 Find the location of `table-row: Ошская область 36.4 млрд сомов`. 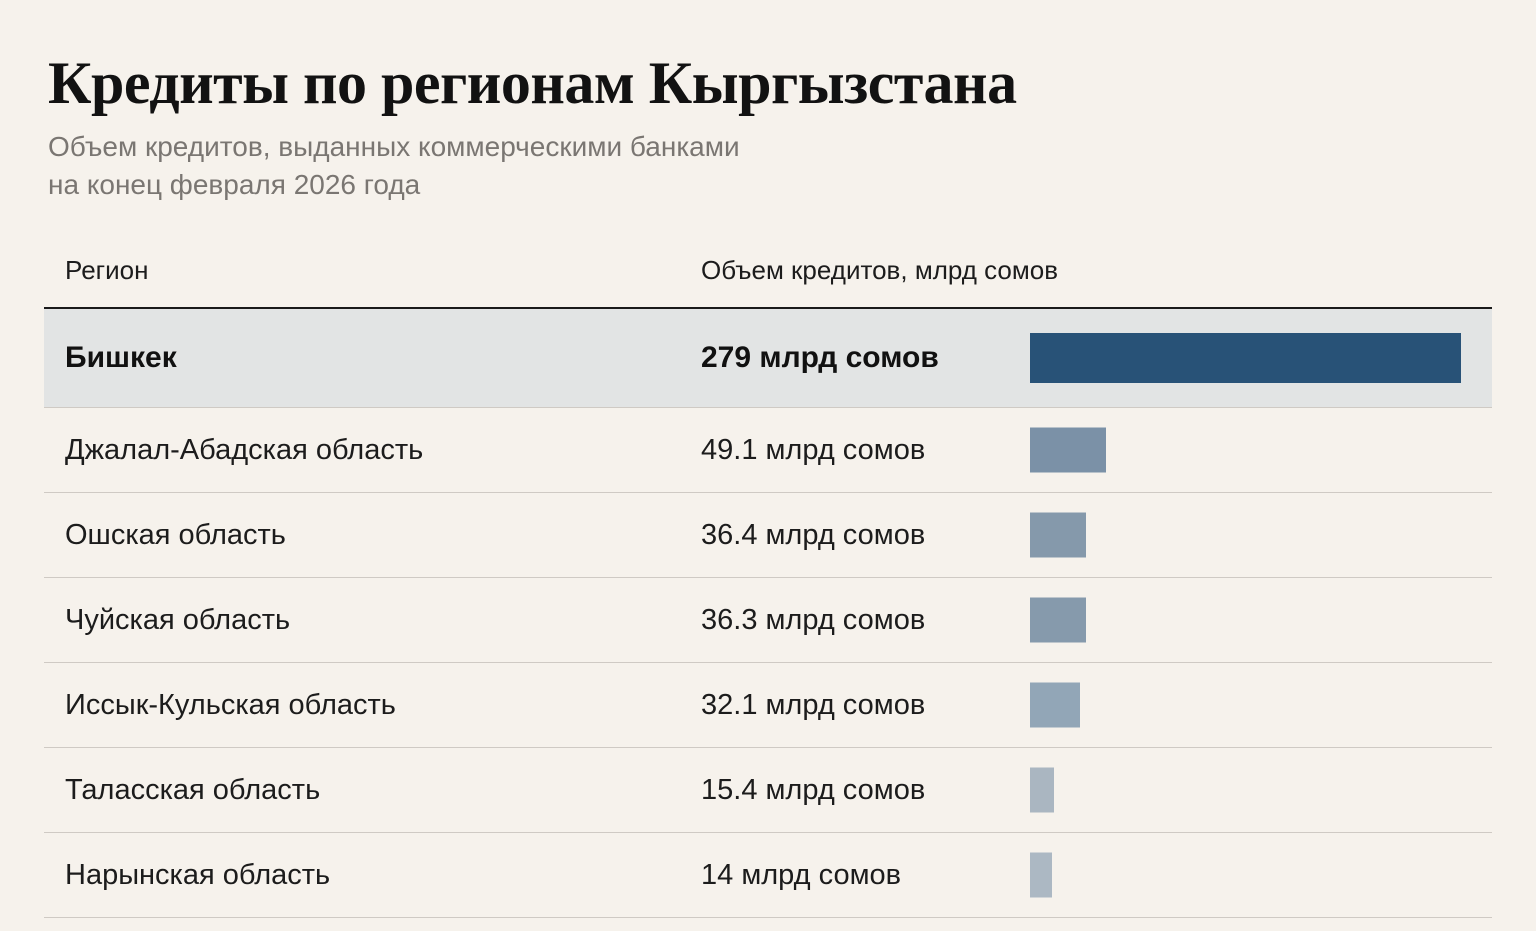

table-row: Ошская область 36.4 млрд сомов is located at coordinates (768, 535).